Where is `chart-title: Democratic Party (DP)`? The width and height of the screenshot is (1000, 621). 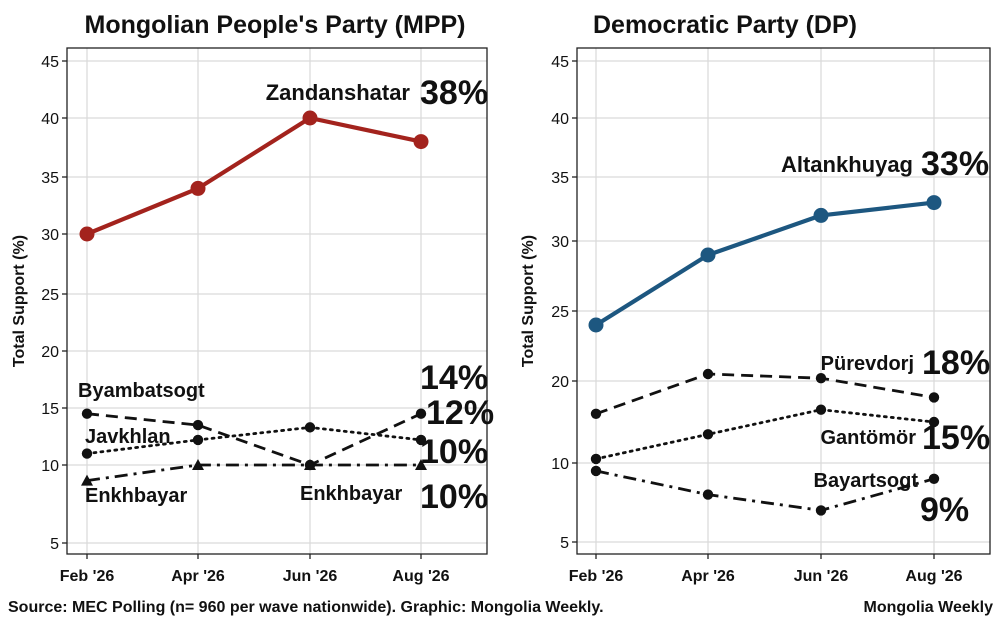
chart-title: Democratic Party (DP) is located at coordinates (725, 25).